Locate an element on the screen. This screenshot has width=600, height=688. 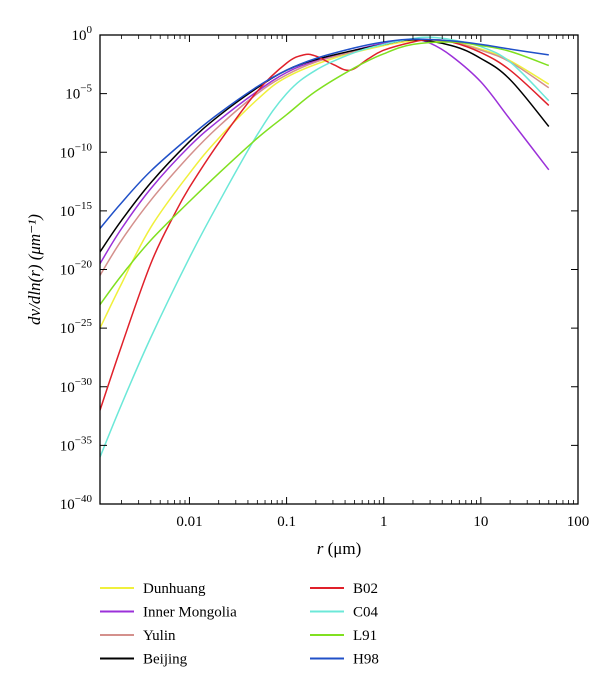
y-tick-label: 10⁻²⁵ is located at coordinates (76, 327).